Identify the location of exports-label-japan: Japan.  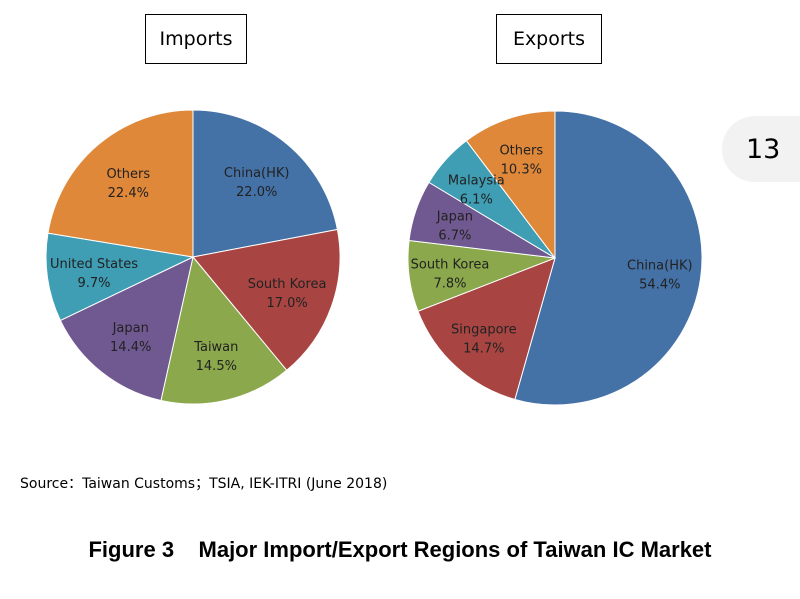
(454, 217).